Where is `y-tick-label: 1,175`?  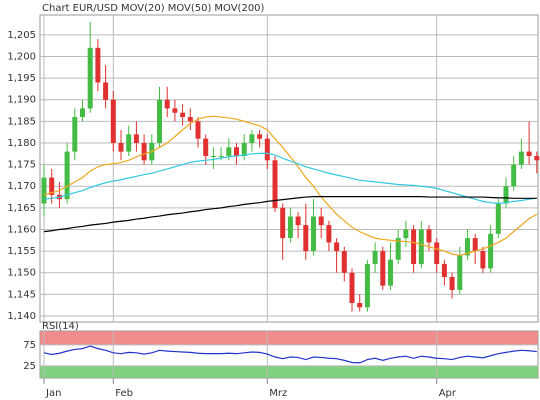 y-tick-label: 1,175 is located at coordinates (21, 165).